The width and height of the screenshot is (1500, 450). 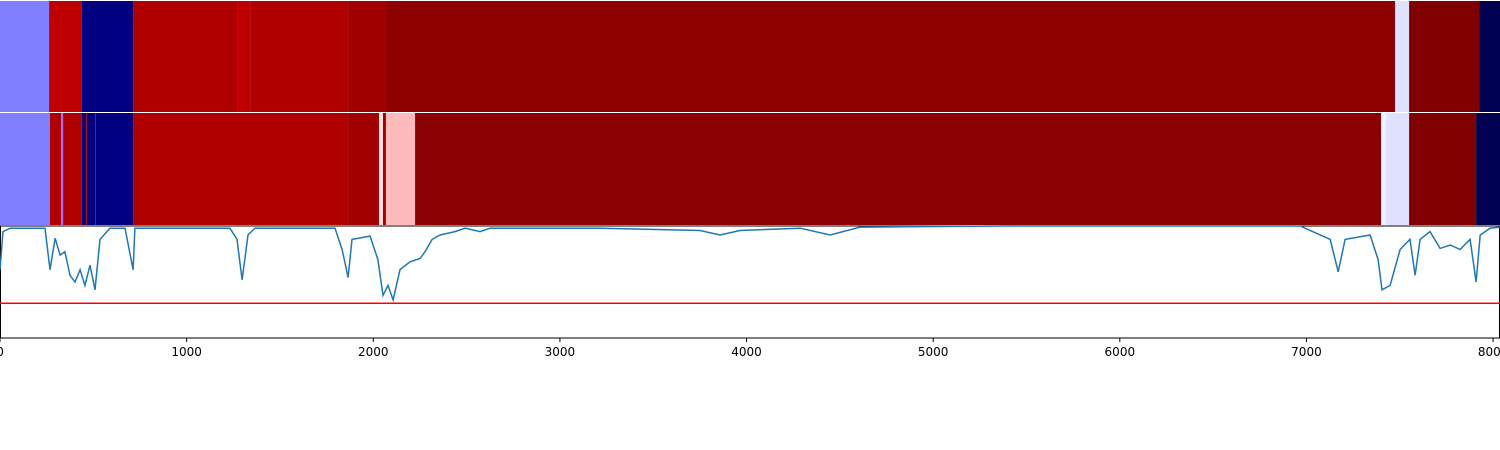 I want to click on x-tick-label: 6000, so click(x=1120, y=352).